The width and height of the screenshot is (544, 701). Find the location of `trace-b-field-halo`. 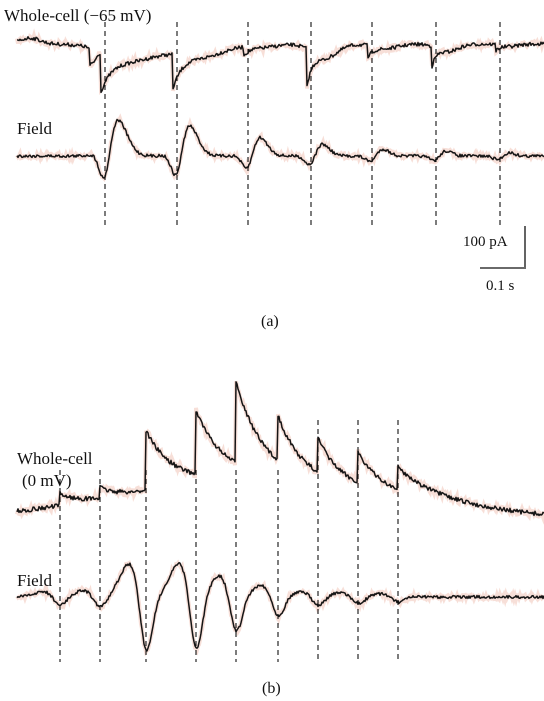

trace-b-field-halo is located at coordinates (280, 607).